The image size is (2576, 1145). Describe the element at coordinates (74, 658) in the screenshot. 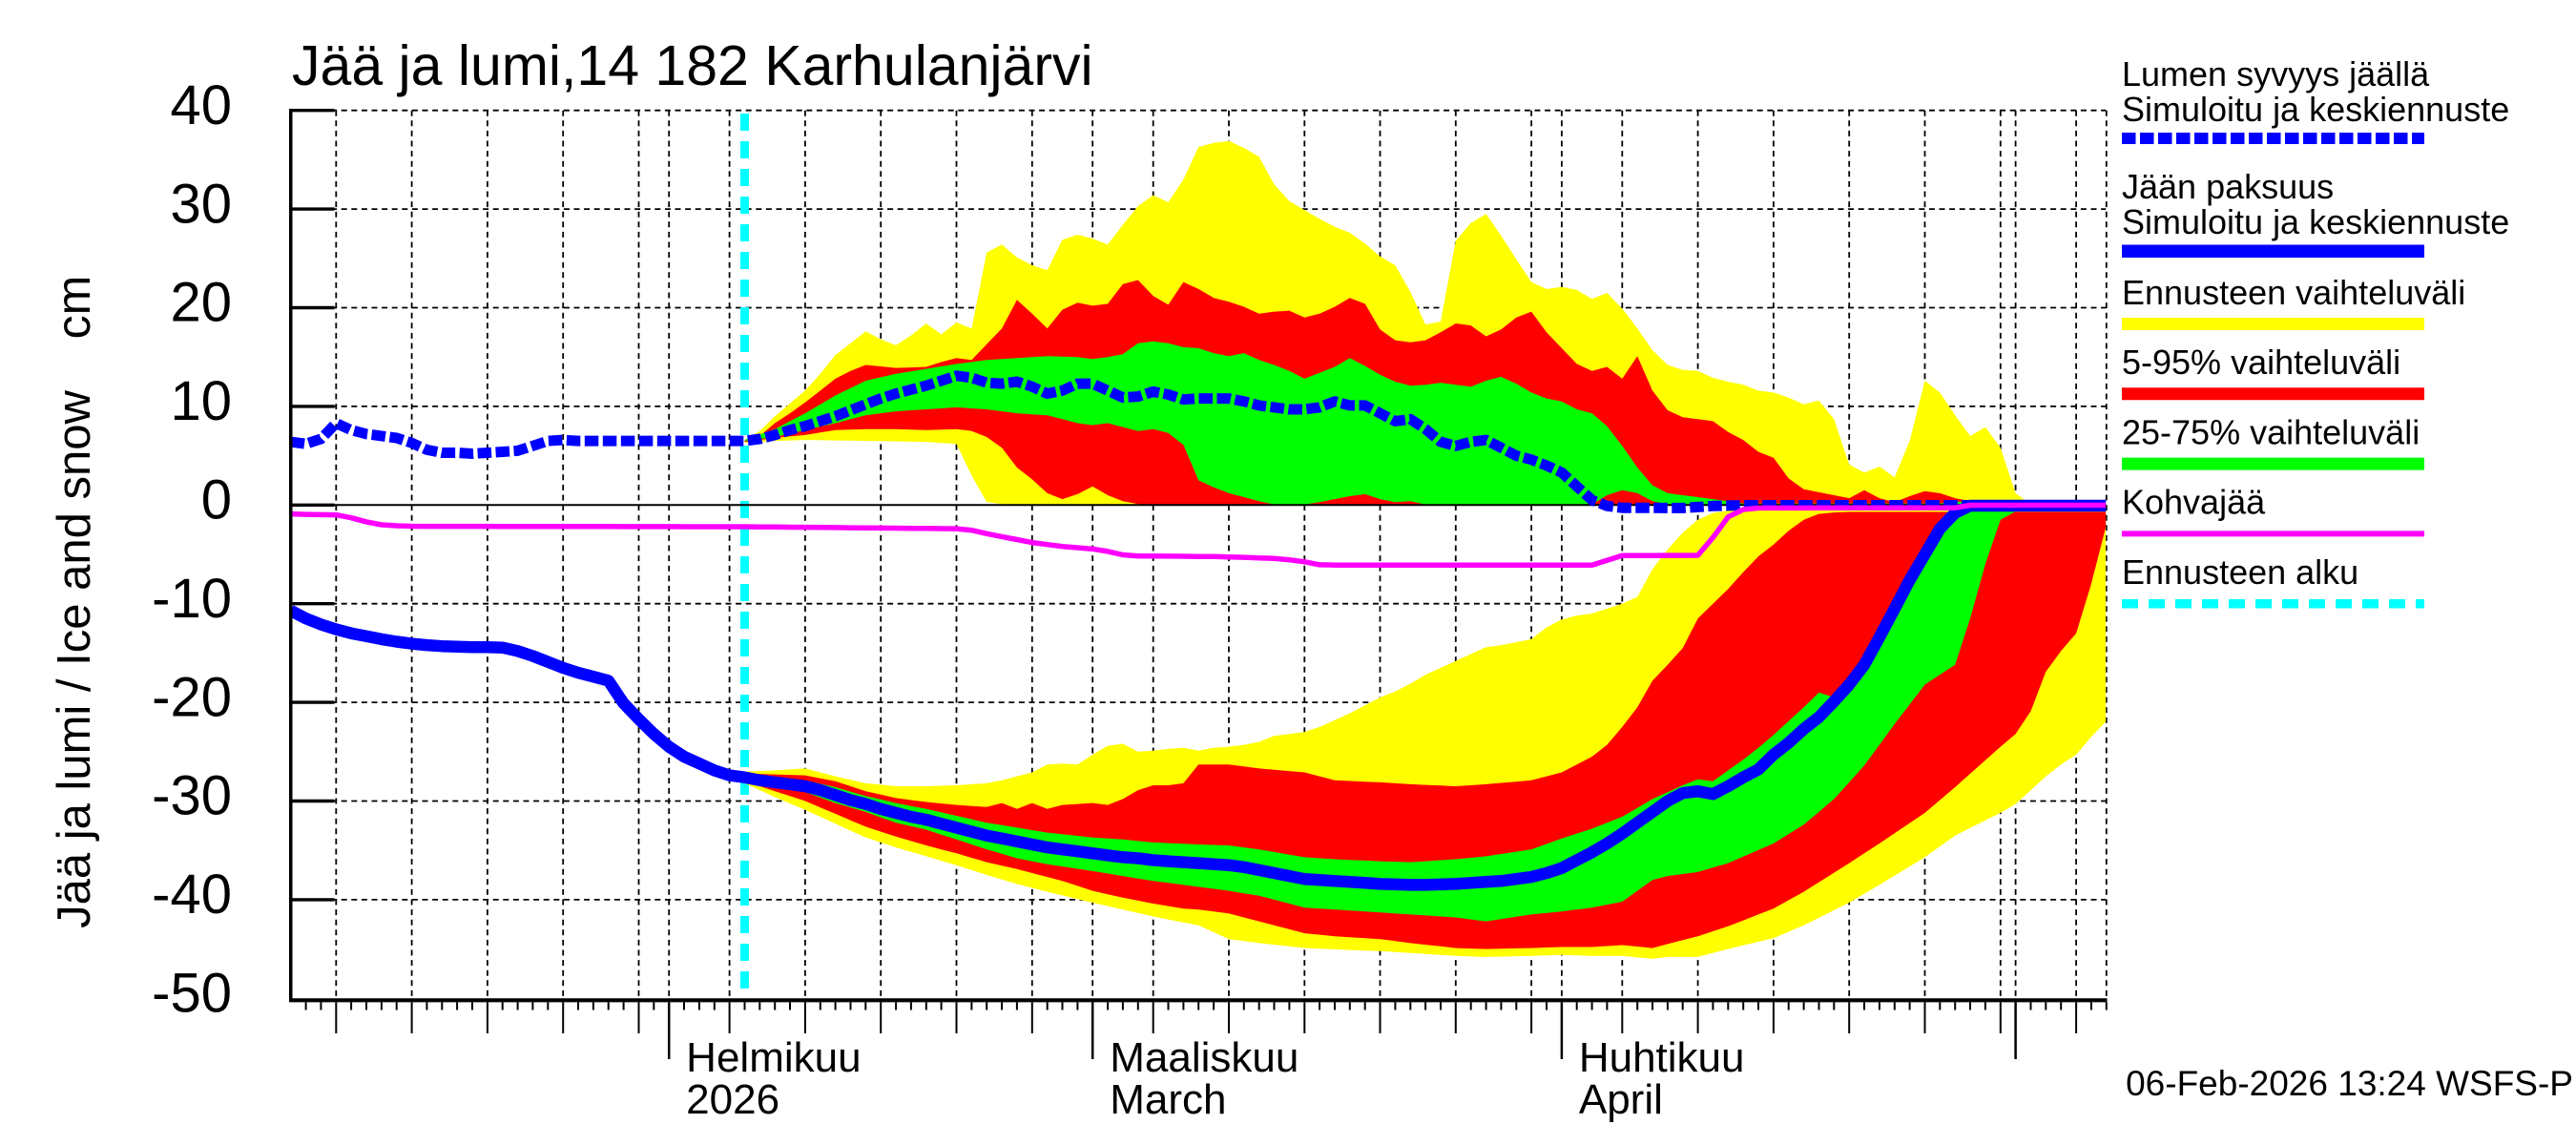

I see `svg-text: Jää ja lumi / Ice and snow` at that location.